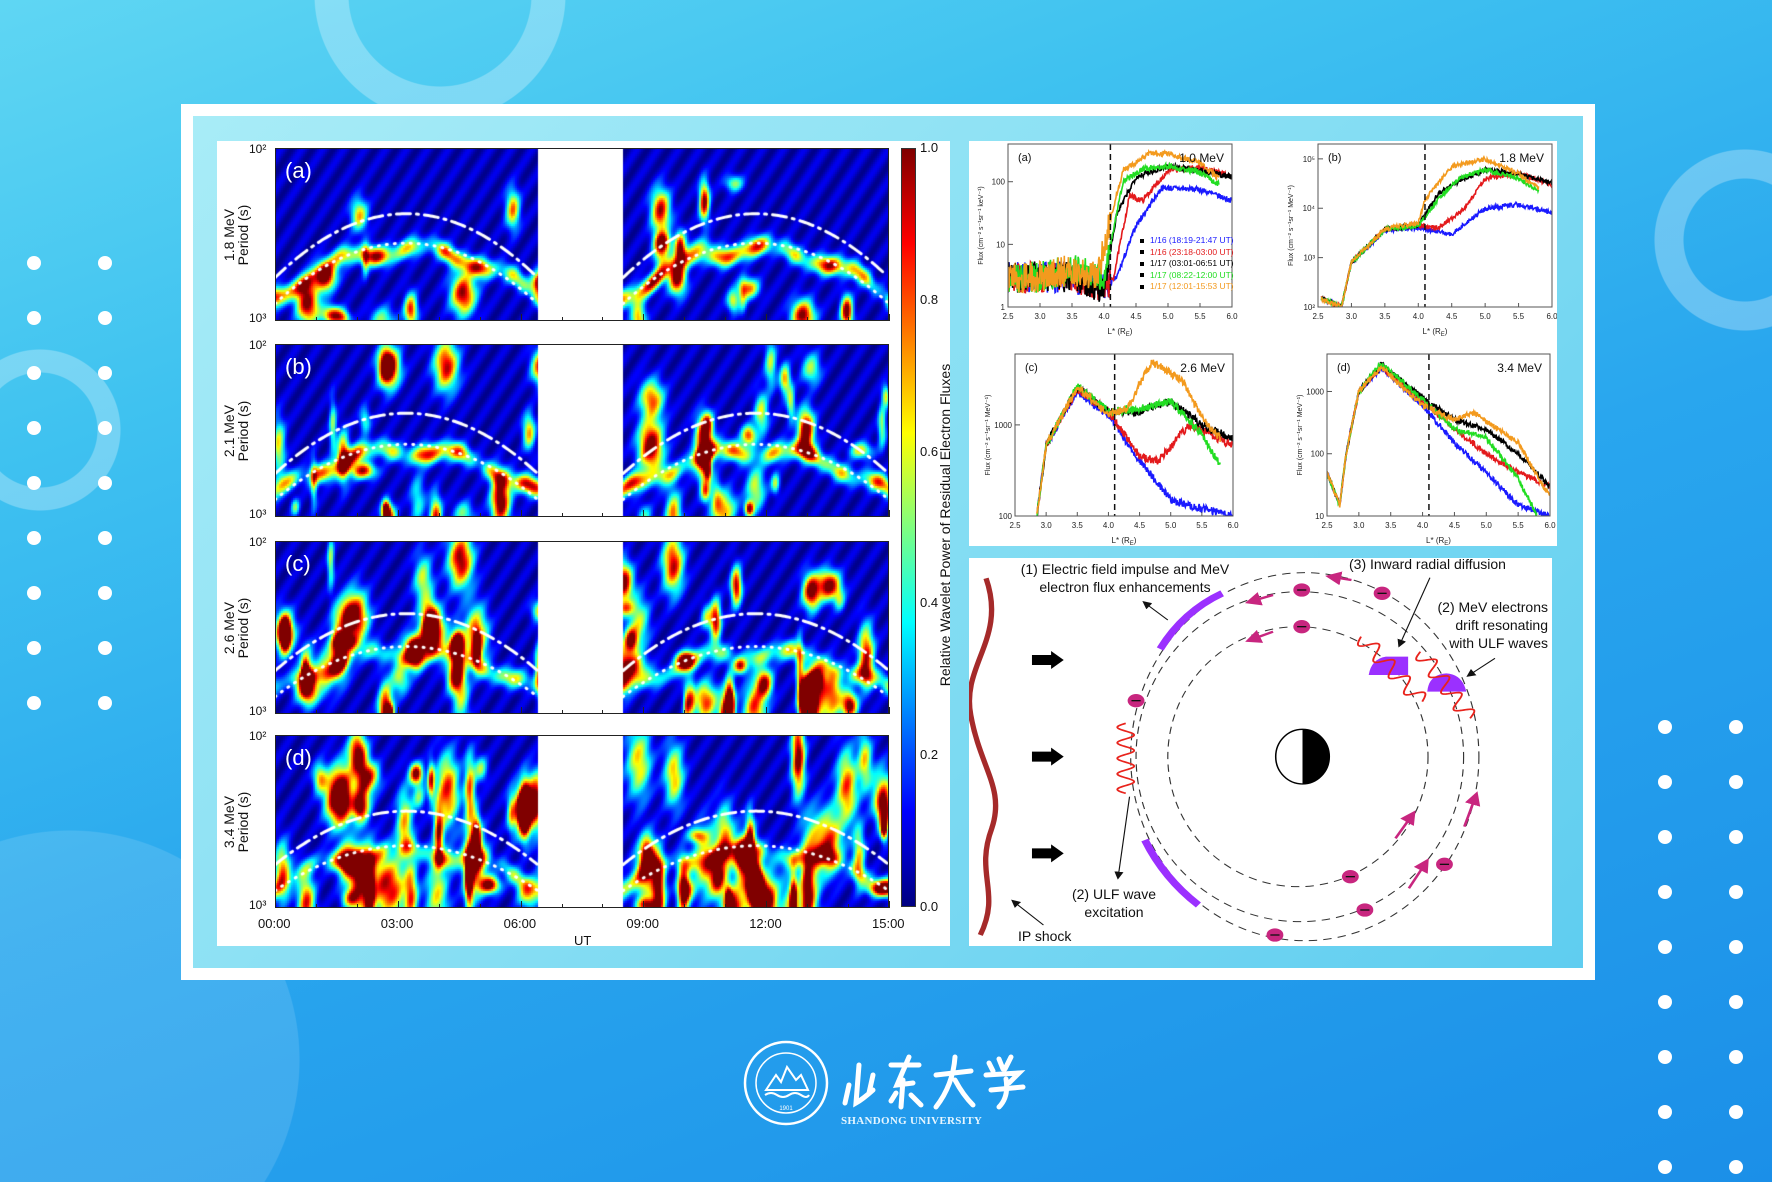  I want to click on energy-label: 2.6 MeV, so click(229, 627).